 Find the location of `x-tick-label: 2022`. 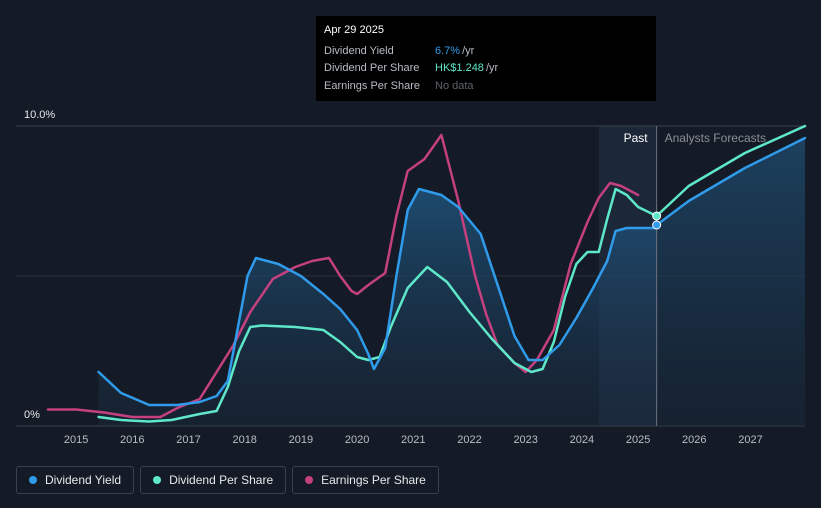

x-tick-label: 2022 is located at coordinates (469, 440).